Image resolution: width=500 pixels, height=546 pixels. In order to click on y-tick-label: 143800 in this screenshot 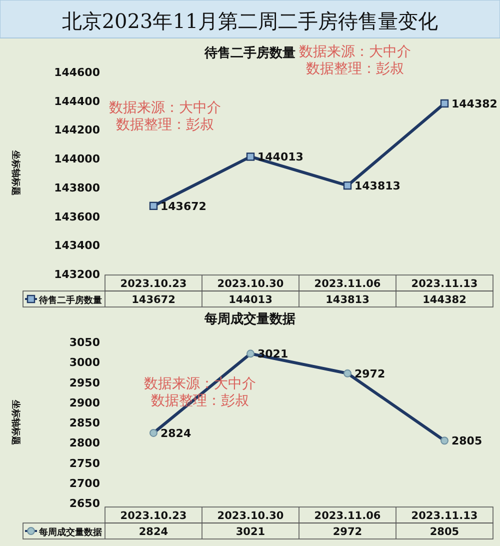, I will do `click(77, 187)`.